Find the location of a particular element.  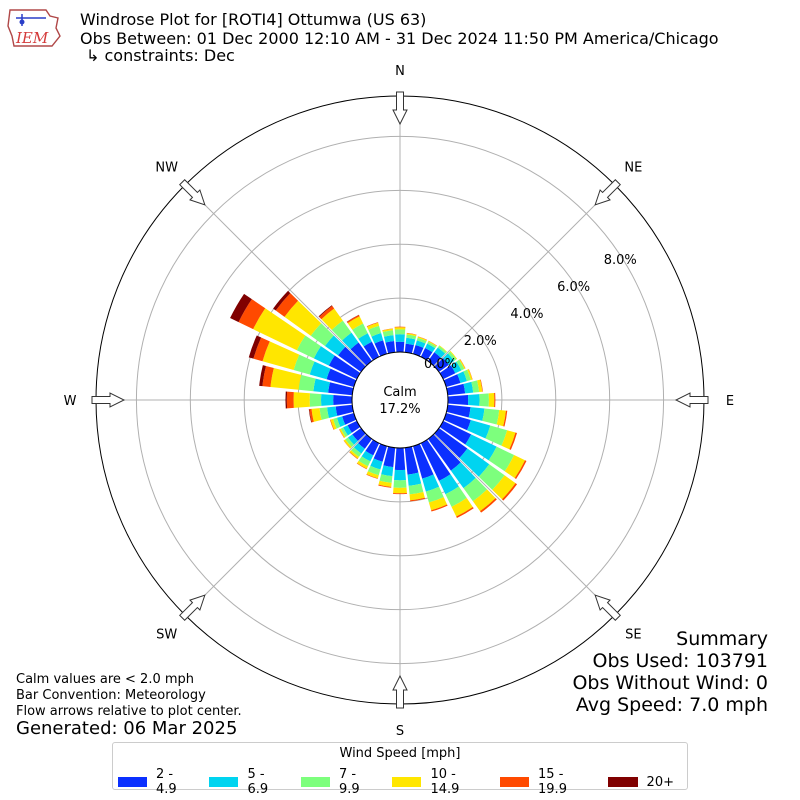

flow-arrow-s-icon is located at coordinates (400, 691).